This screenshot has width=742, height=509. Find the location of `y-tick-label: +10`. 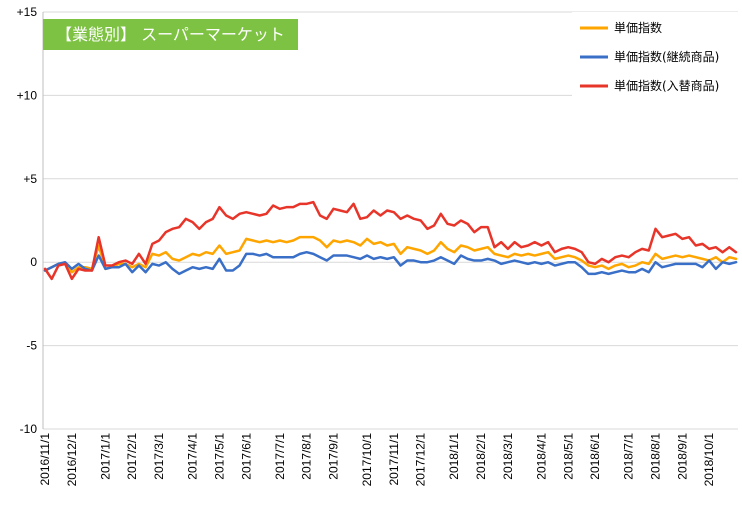

y-tick-label: +10 is located at coordinates (27, 95).